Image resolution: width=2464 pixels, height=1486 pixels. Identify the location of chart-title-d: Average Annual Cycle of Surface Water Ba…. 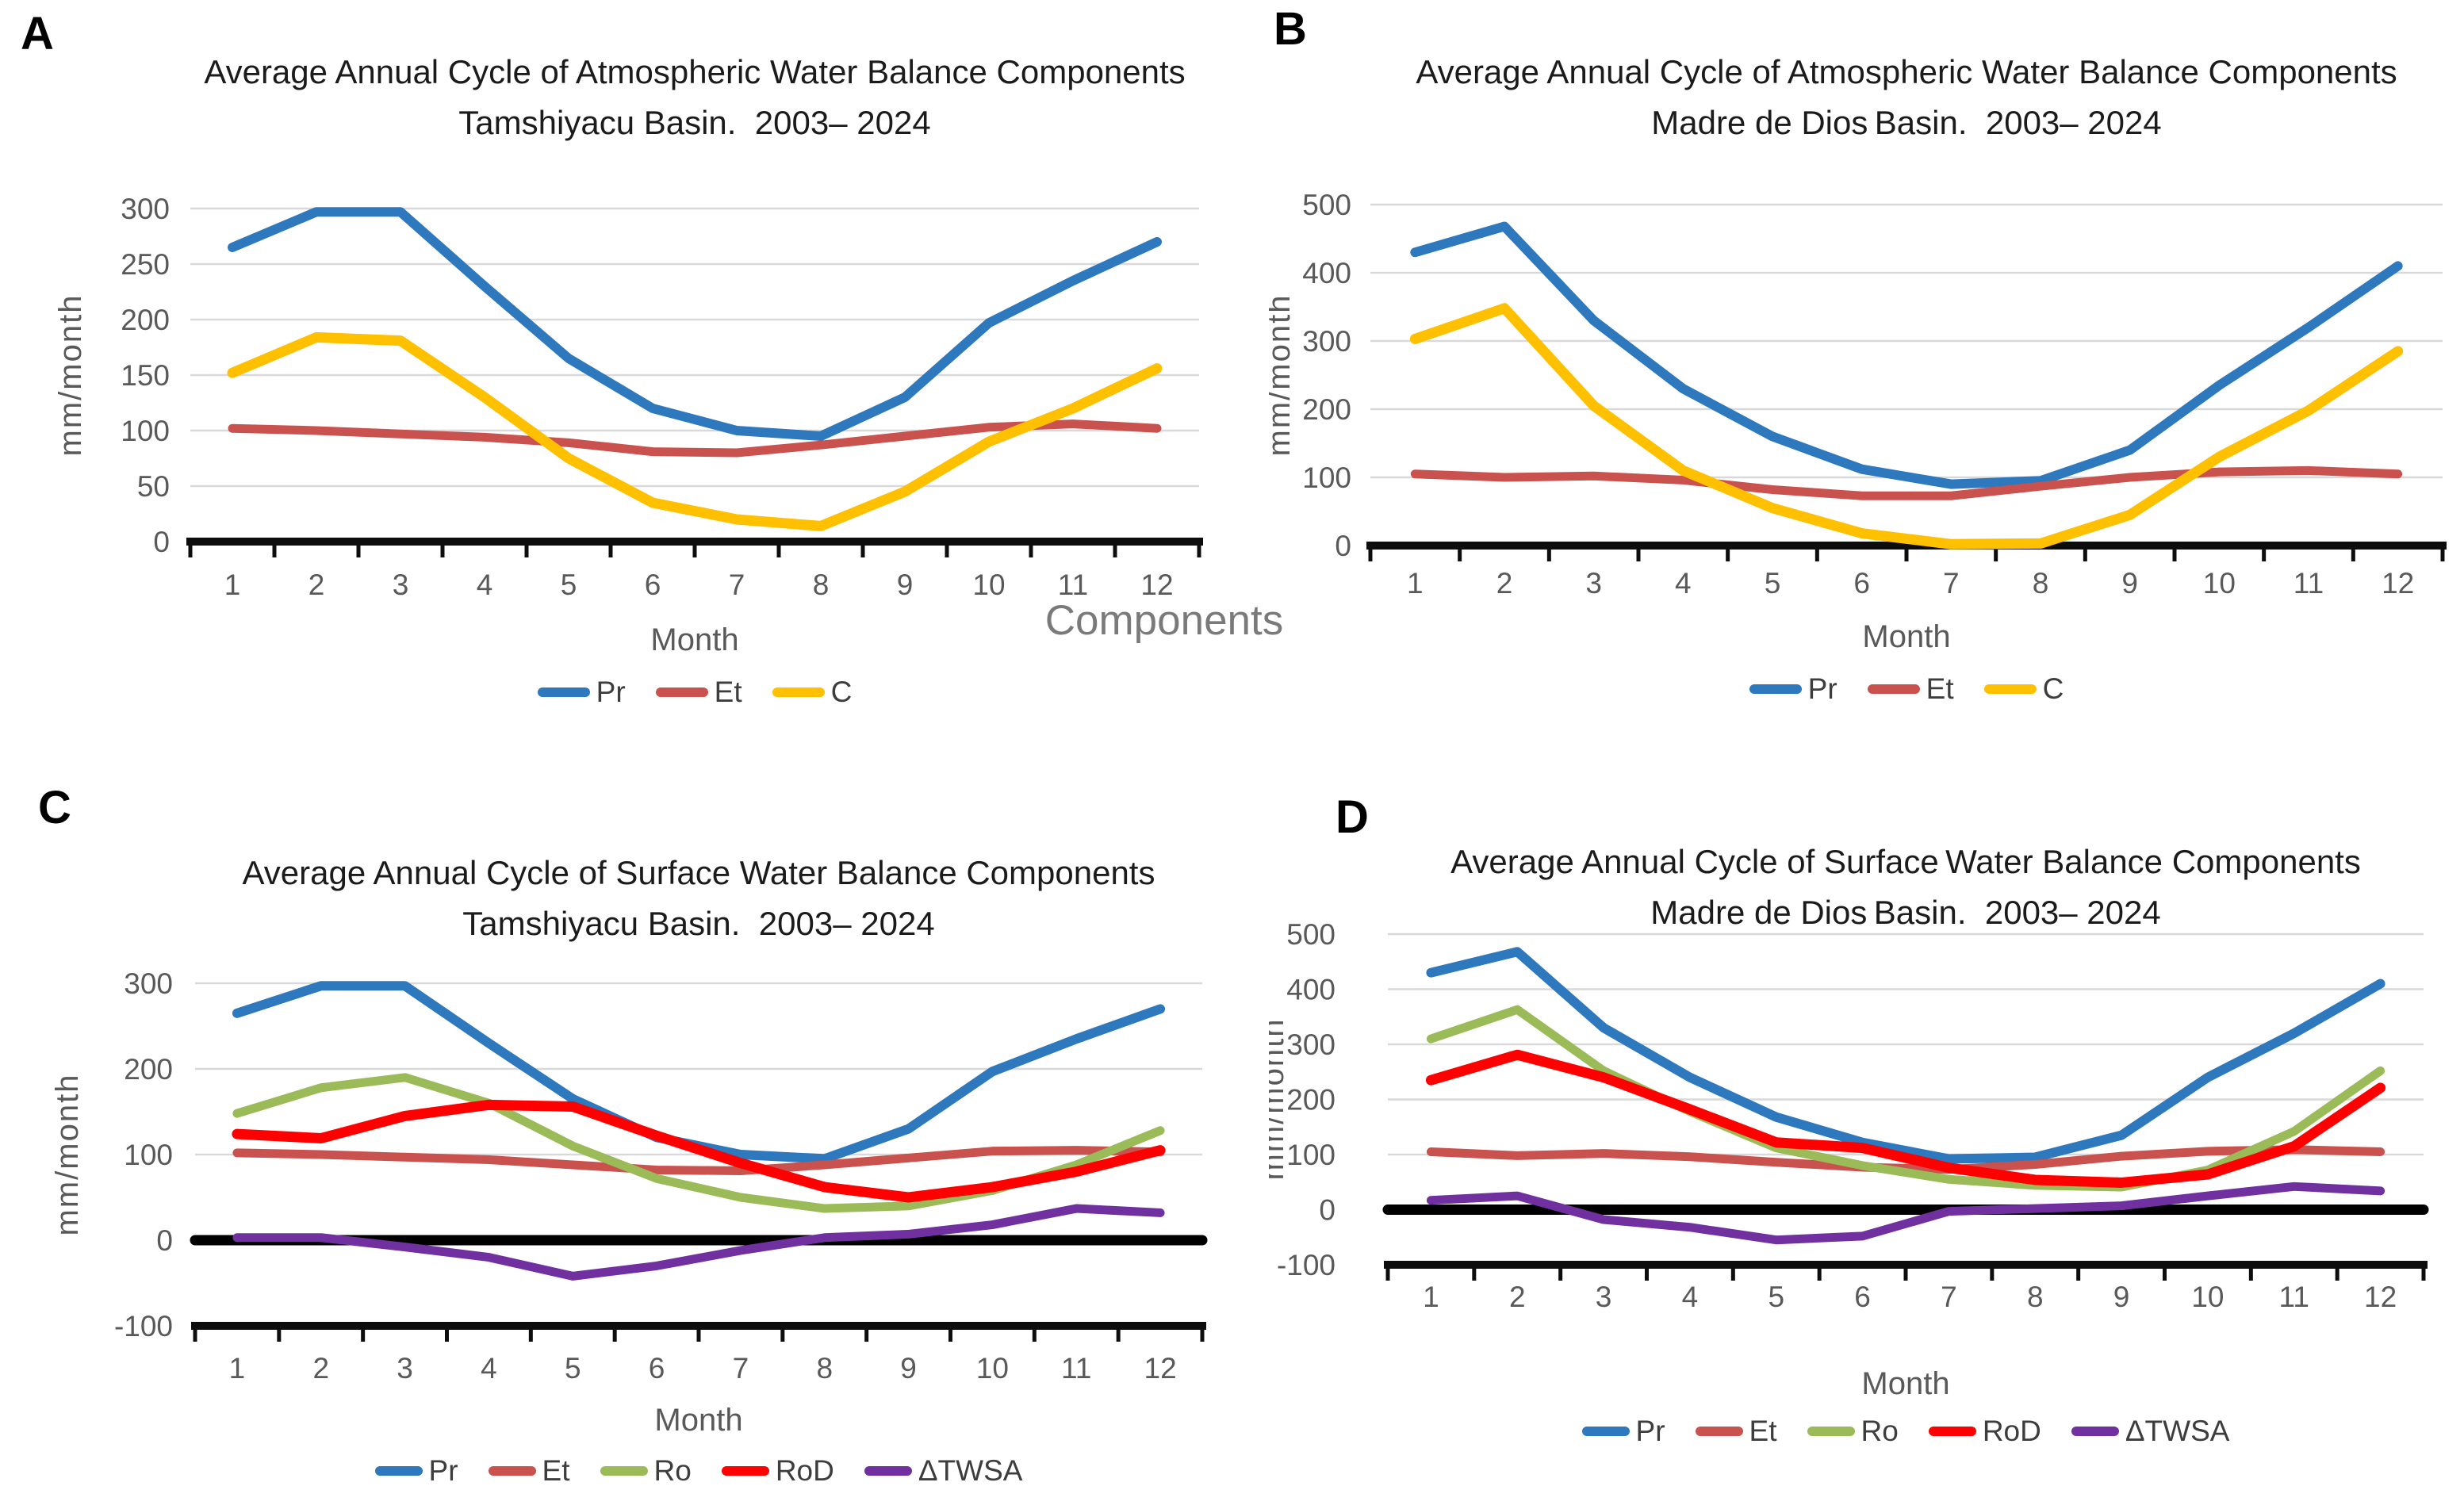
(1905, 861).